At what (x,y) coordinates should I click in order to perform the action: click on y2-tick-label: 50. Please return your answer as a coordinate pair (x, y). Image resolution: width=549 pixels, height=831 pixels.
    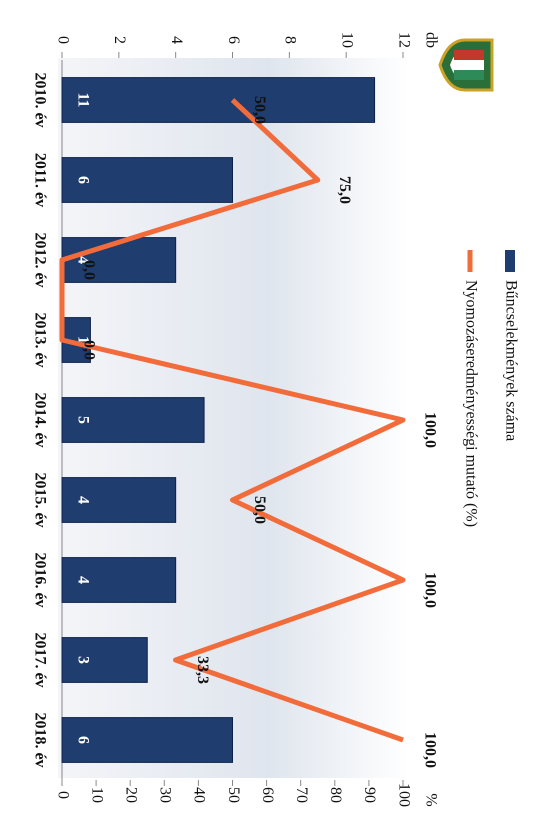
    Looking at the image, I should click on (233, 795).